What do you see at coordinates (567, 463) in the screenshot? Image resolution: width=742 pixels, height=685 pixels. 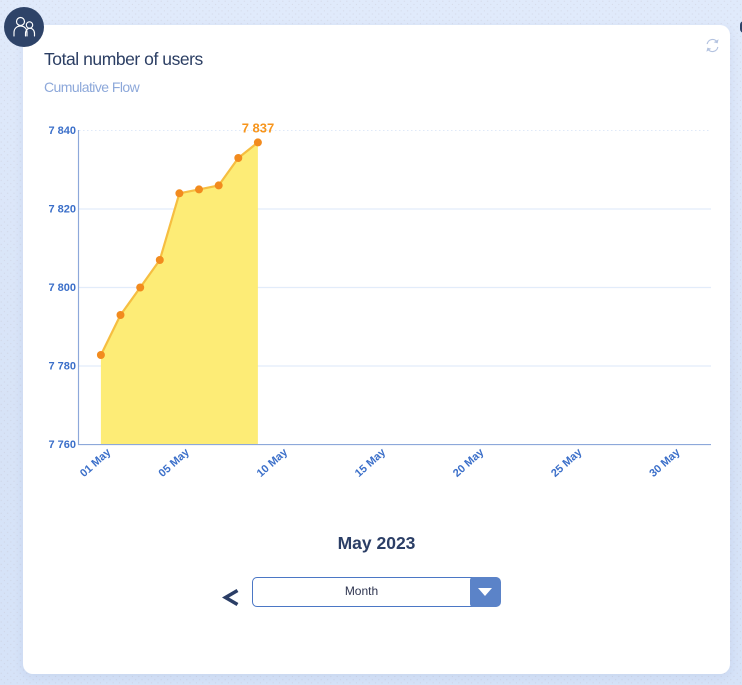 I see `svg-text: 25 May` at bounding box center [567, 463].